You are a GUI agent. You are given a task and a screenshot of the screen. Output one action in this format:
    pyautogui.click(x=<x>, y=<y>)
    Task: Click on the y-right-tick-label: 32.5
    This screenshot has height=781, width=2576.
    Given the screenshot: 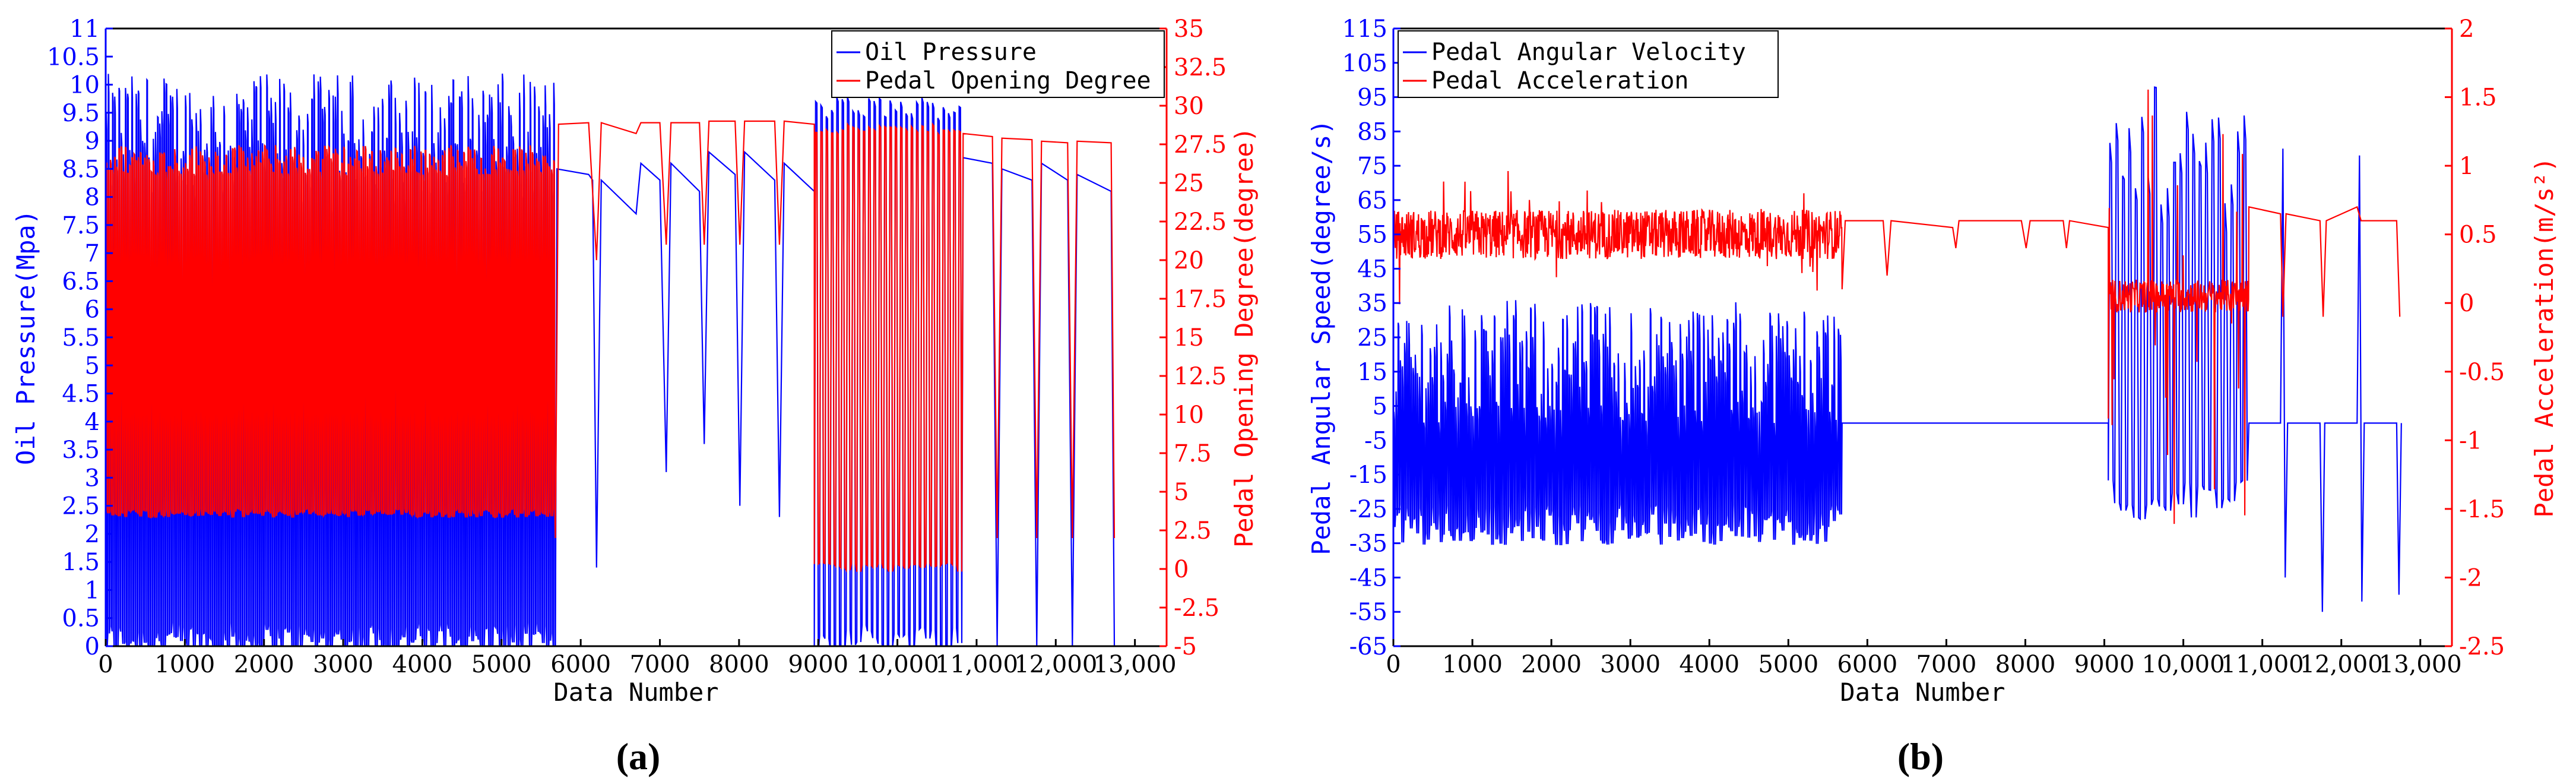 What is the action you would take?
    pyautogui.click(x=1200, y=67)
    